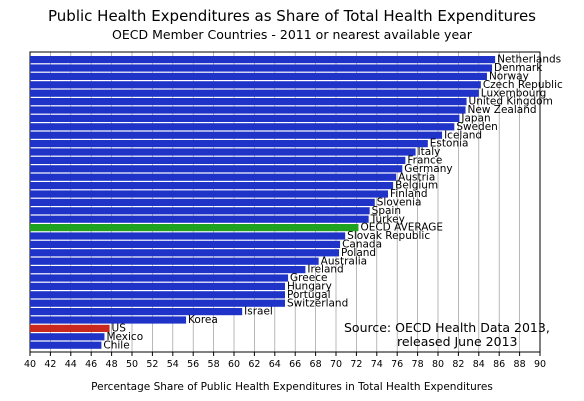 Image resolution: width=584 pixels, height=401 pixels. Describe the element at coordinates (509, 77) in the screenshot. I see `bar-label: Norway` at that location.